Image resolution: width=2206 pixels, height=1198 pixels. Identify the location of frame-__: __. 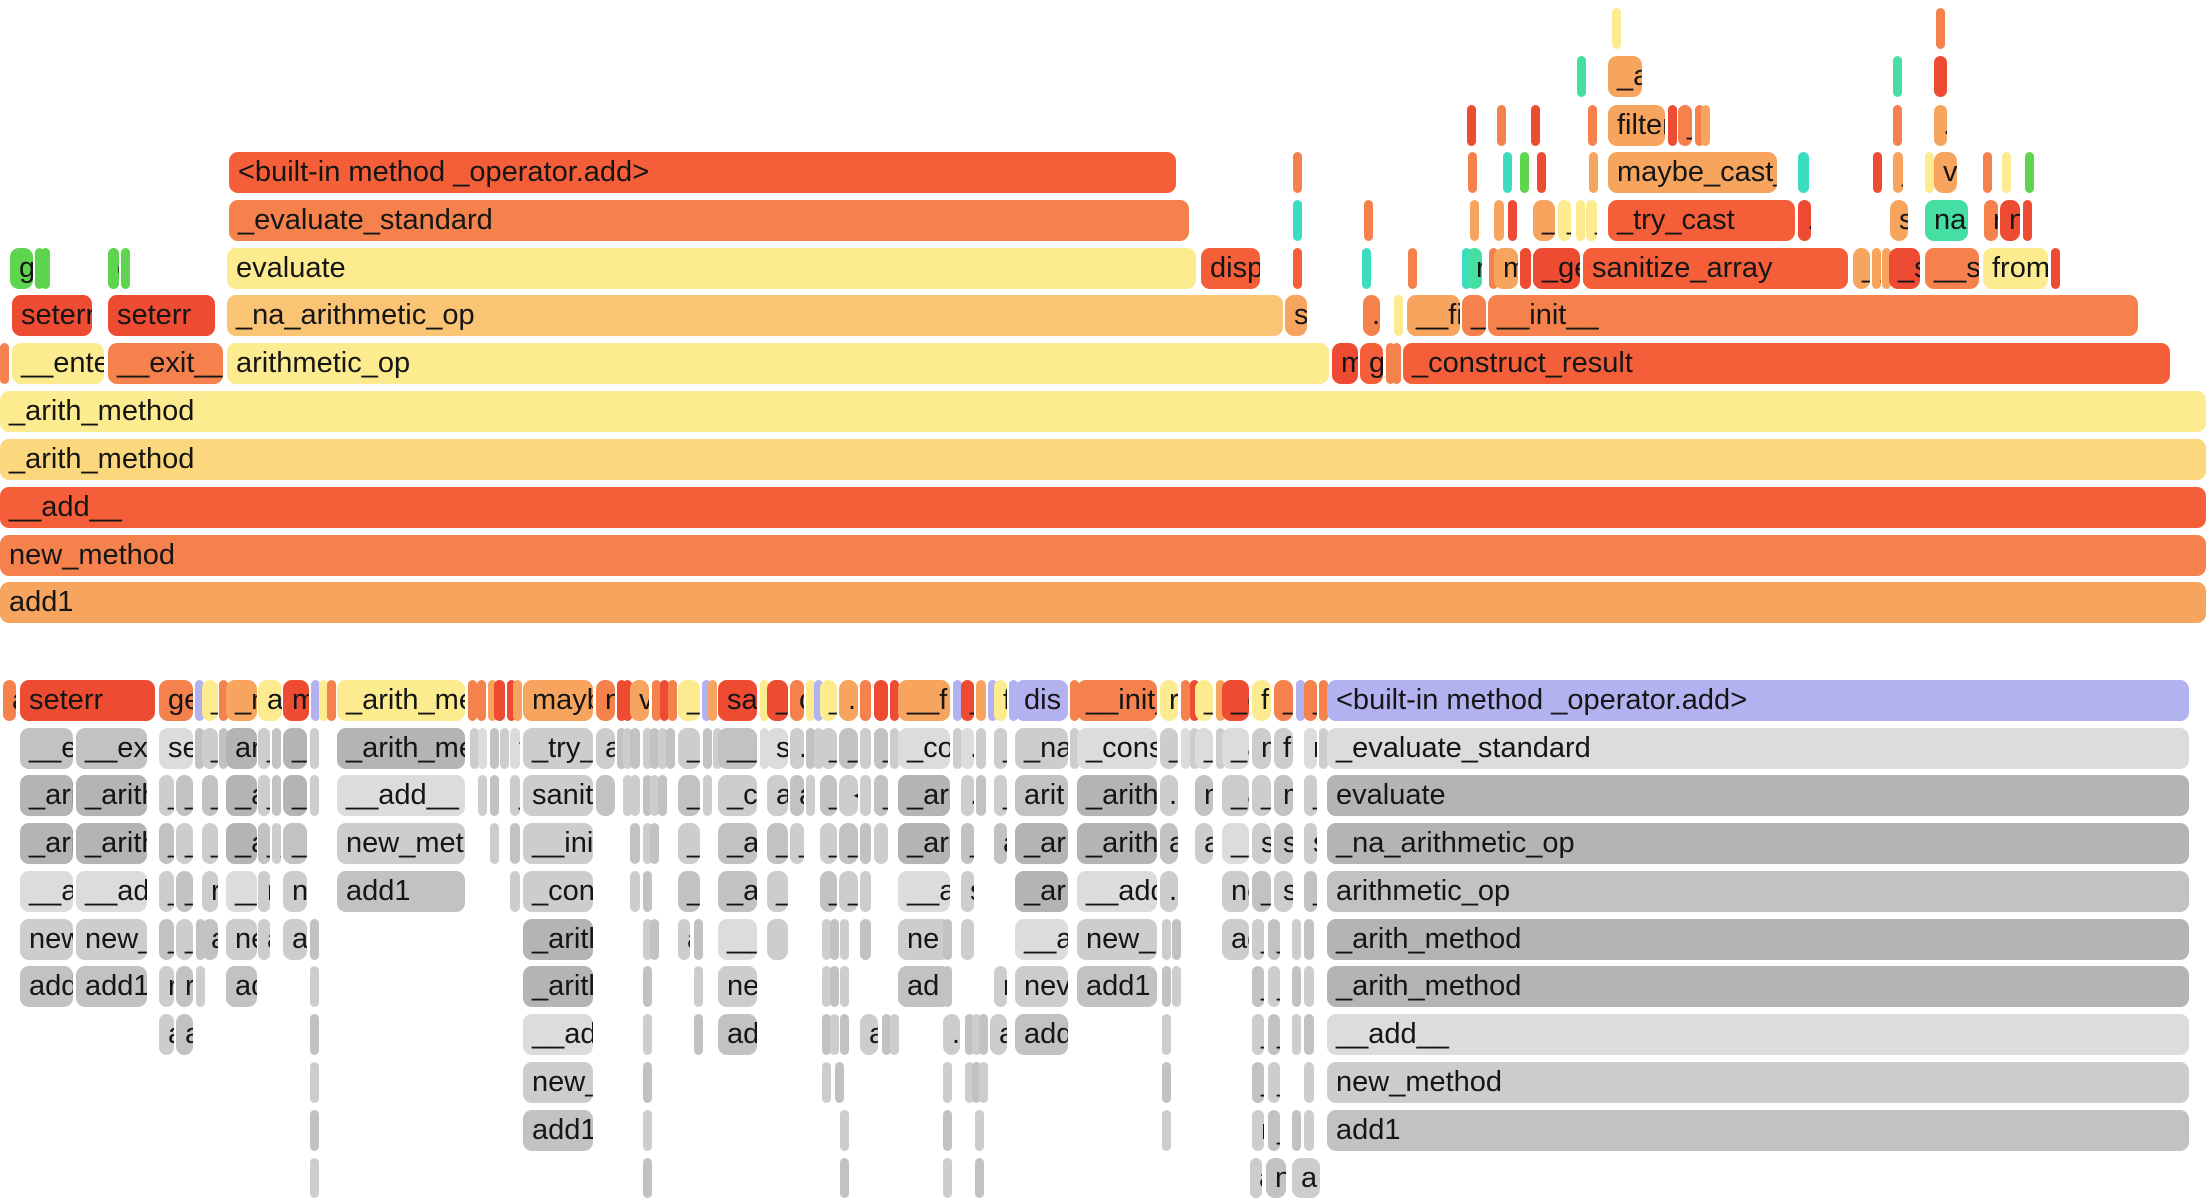
(737, 939).